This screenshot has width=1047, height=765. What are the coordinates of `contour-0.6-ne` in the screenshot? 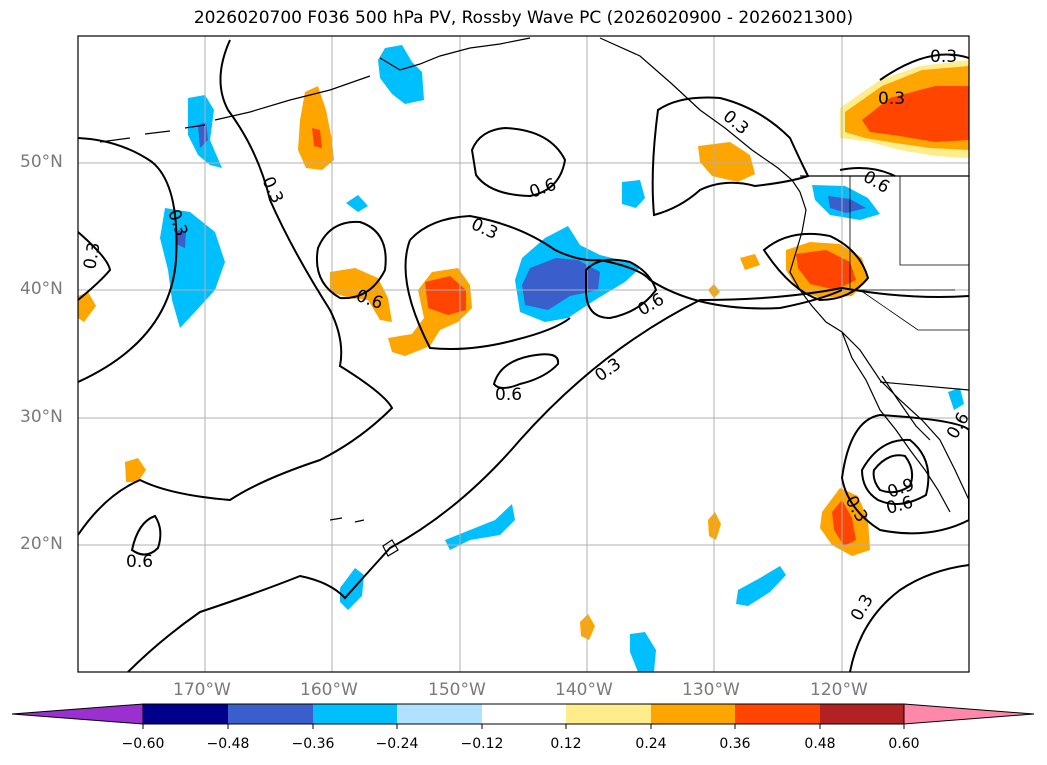 It's located at (867, 172).